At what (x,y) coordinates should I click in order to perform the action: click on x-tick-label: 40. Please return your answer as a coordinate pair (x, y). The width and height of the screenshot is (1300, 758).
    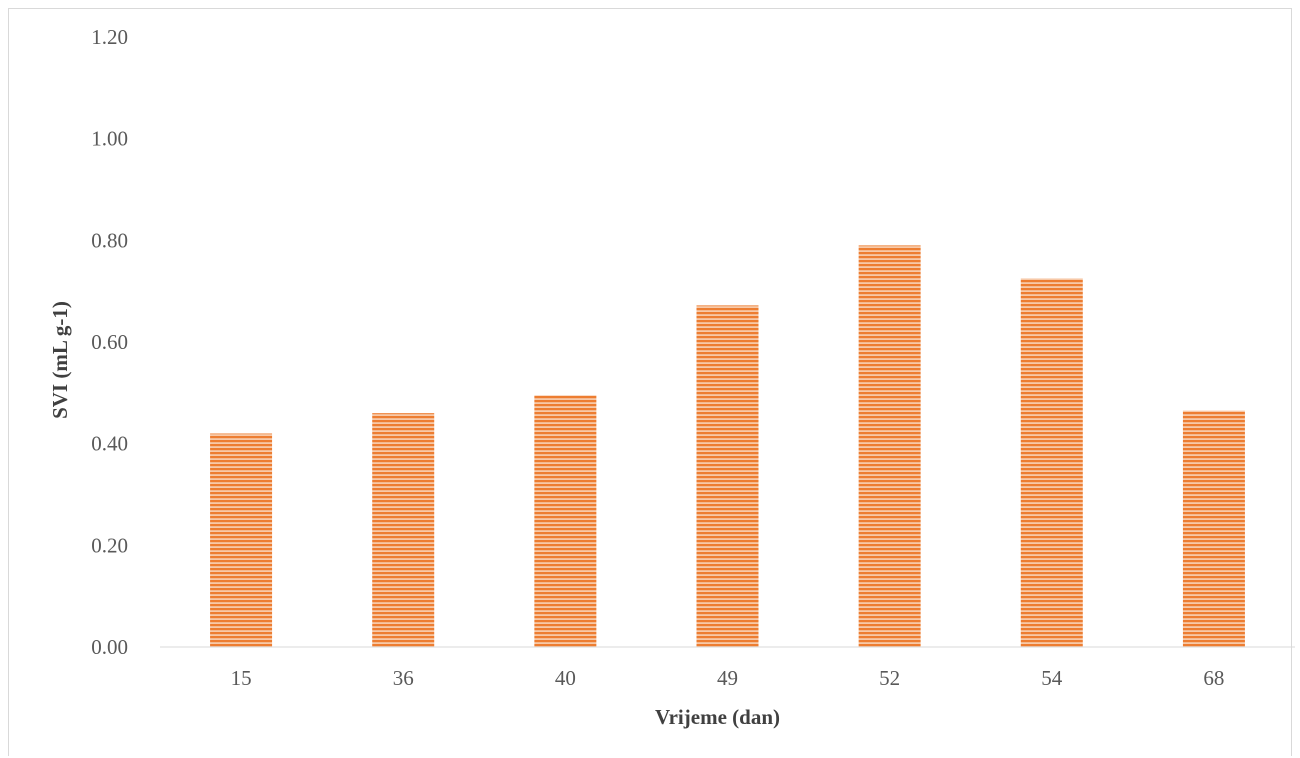
    Looking at the image, I should click on (565, 678).